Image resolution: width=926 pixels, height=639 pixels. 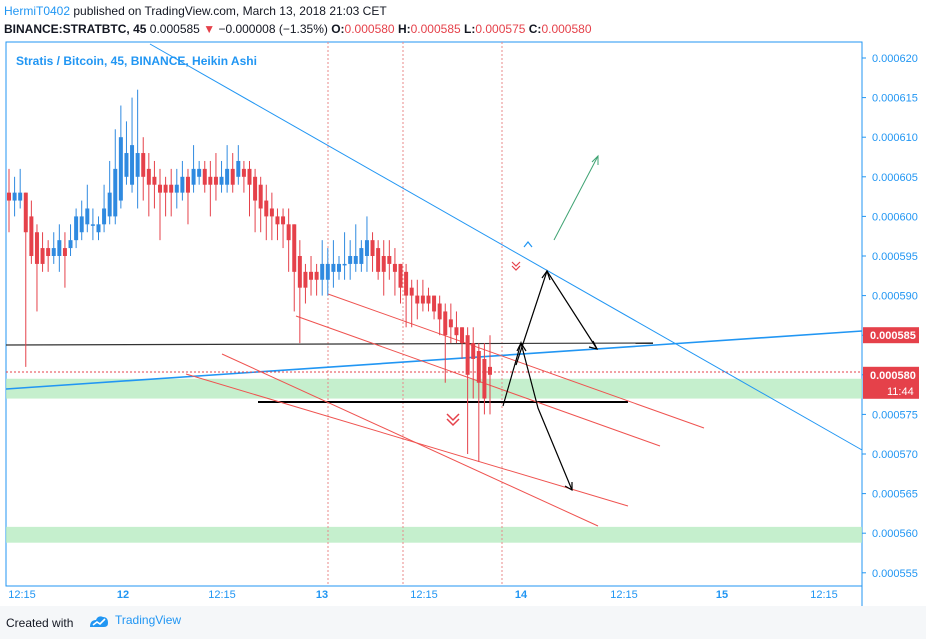 What do you see at coordinates (434, 388) in the screenshot?
I see `support-zone-upper` at bounding box center [434, 388].